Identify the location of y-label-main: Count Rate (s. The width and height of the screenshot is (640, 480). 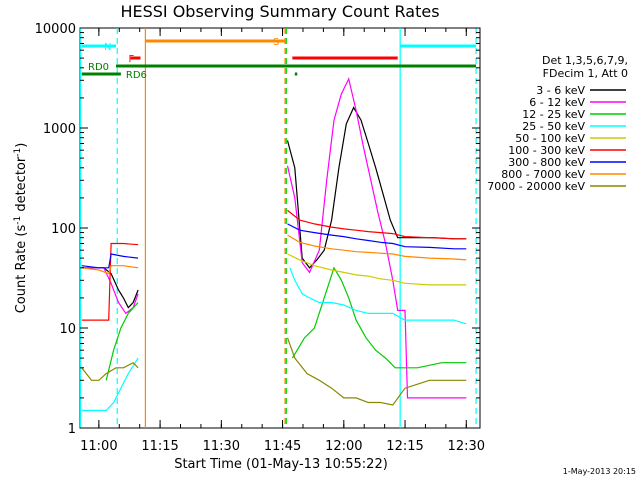
(21, 269).